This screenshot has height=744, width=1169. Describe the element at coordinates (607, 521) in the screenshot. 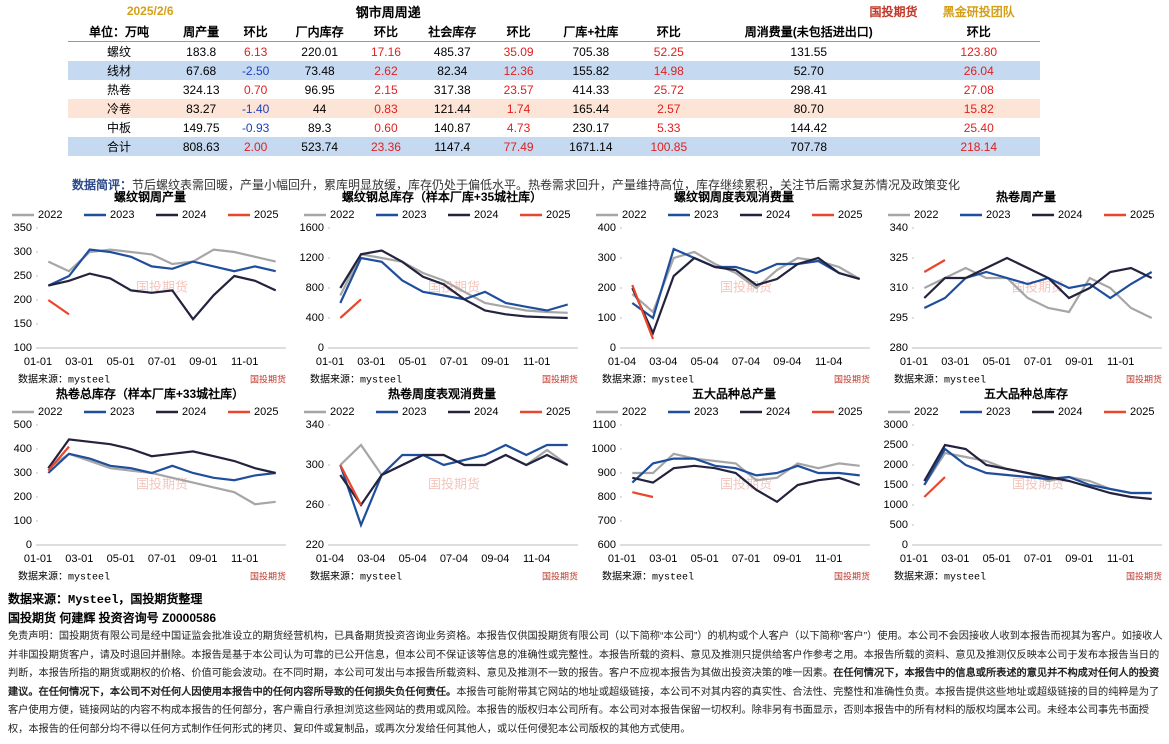

I see `y-tick-label: 700` at that location.